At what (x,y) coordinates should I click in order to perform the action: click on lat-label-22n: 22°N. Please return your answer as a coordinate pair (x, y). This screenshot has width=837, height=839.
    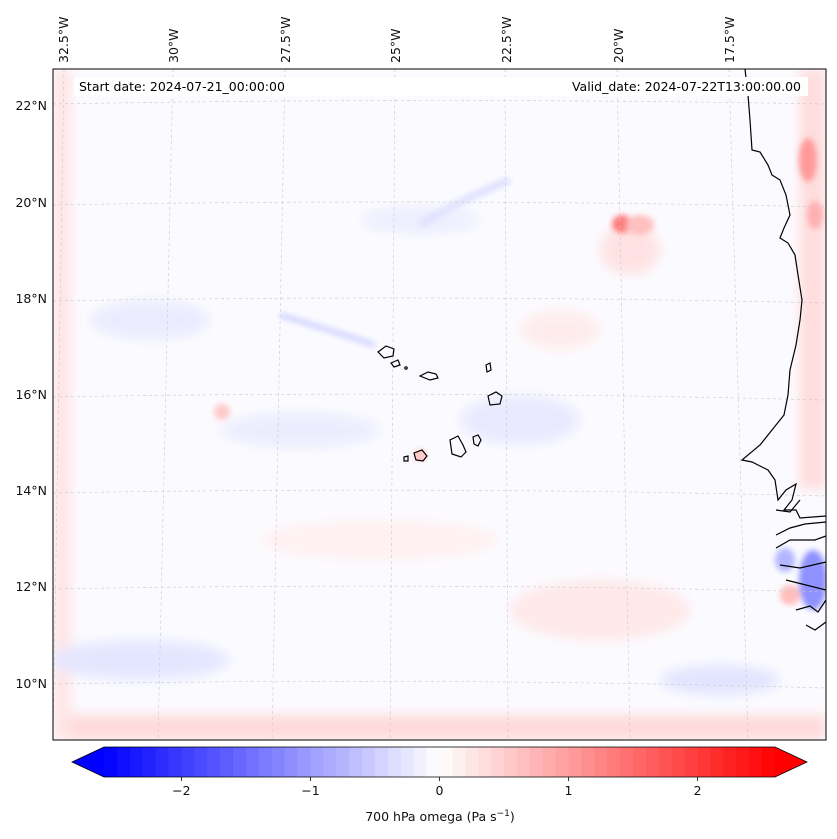
    Looking at the image, I should click on (31, 105).